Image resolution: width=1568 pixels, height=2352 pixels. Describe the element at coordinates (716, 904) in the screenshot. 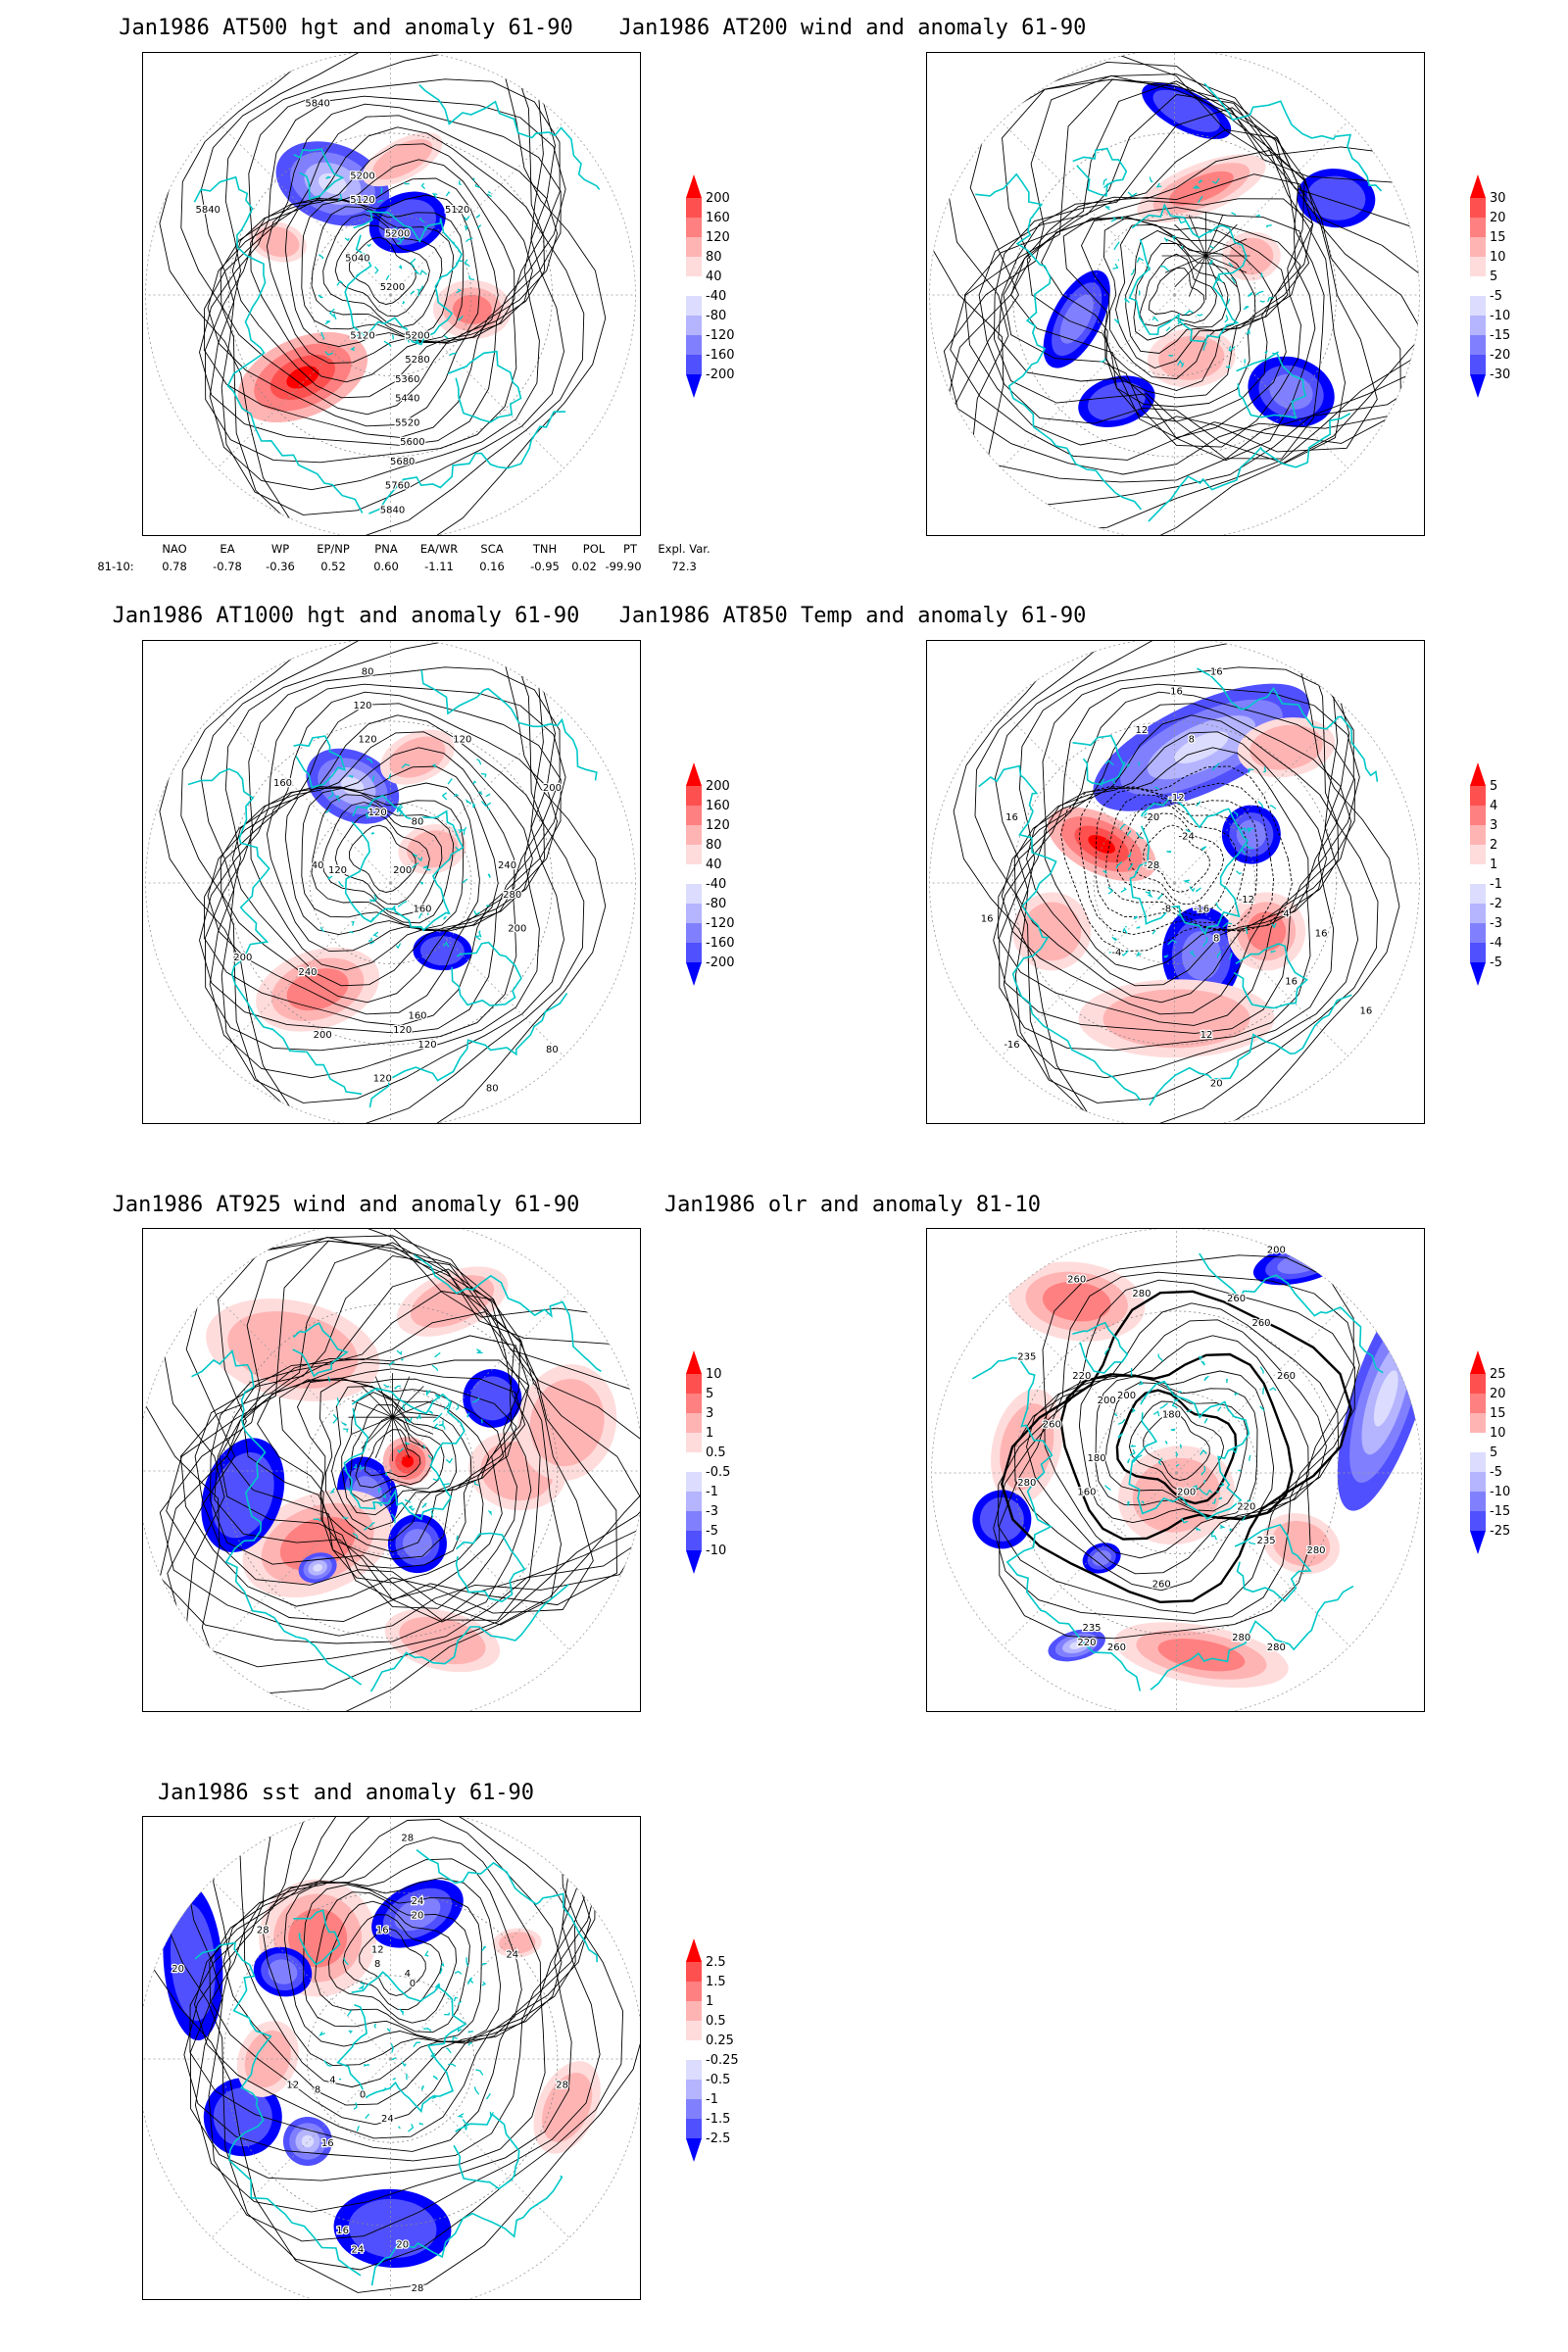

I see `colorbar-tick-label: -80` at that location.